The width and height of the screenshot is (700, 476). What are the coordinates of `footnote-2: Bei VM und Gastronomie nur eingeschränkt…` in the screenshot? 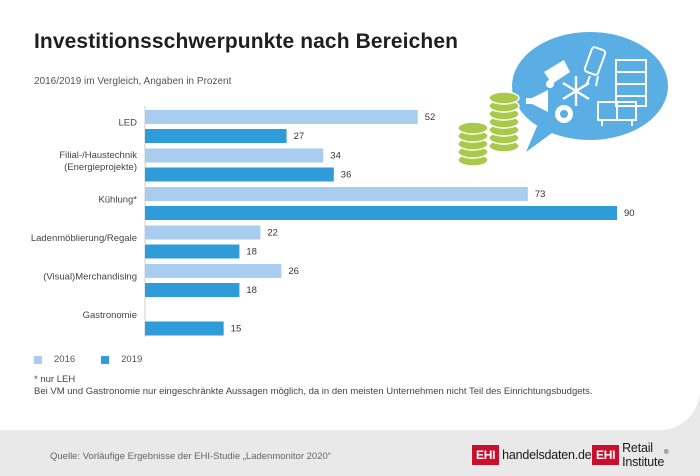 It's located at (313, 391).